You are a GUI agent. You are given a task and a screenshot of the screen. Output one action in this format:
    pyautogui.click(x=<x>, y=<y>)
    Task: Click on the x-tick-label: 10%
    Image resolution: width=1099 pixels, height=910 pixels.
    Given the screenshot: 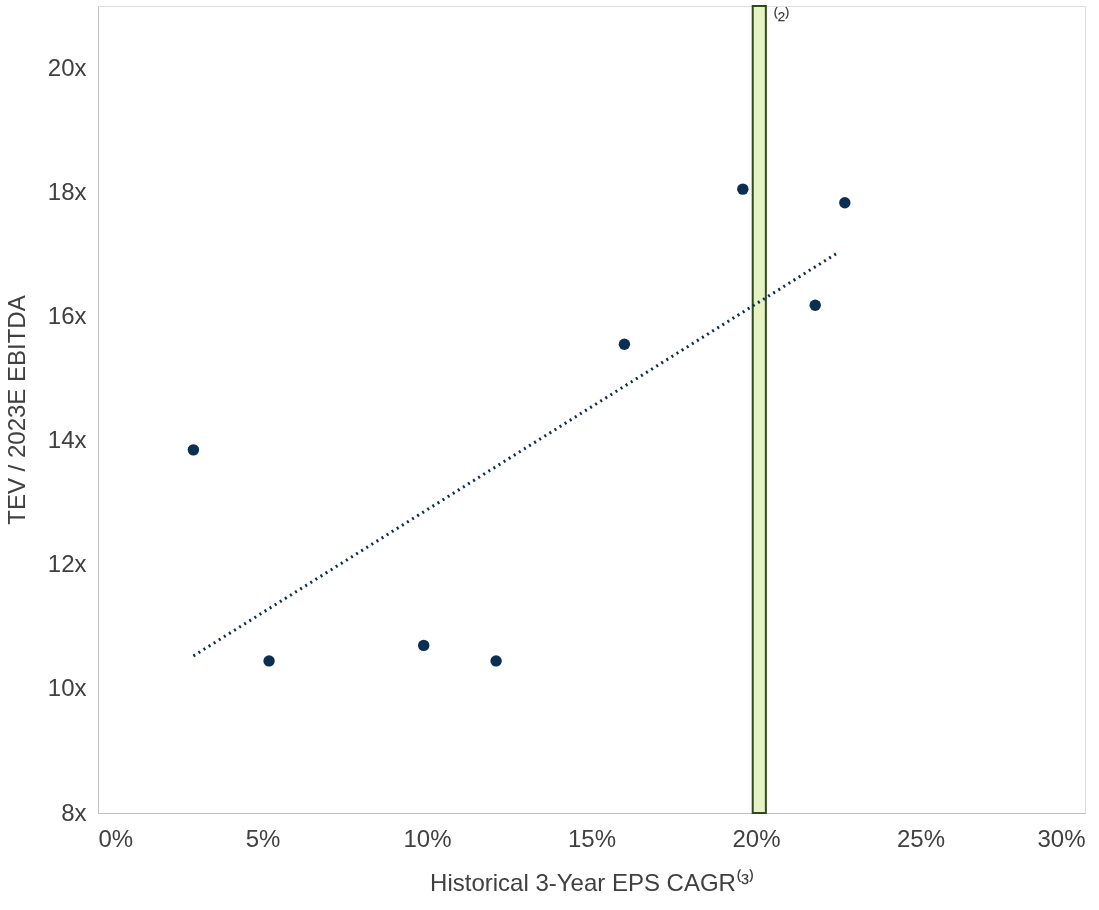 What is the action you would take?
    pyautogui.click(x=427, y=838)
    